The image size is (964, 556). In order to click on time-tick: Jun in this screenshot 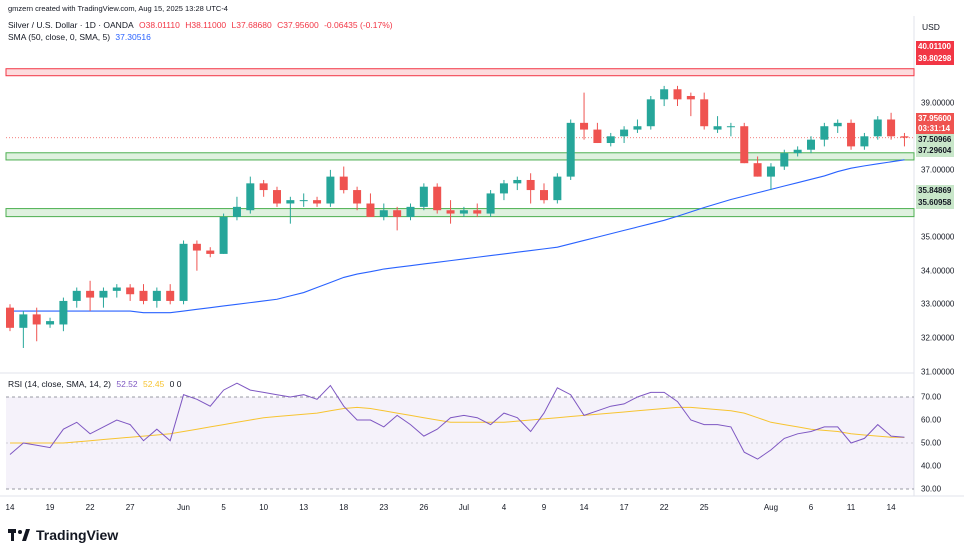, I will do `click(183, 507)`.